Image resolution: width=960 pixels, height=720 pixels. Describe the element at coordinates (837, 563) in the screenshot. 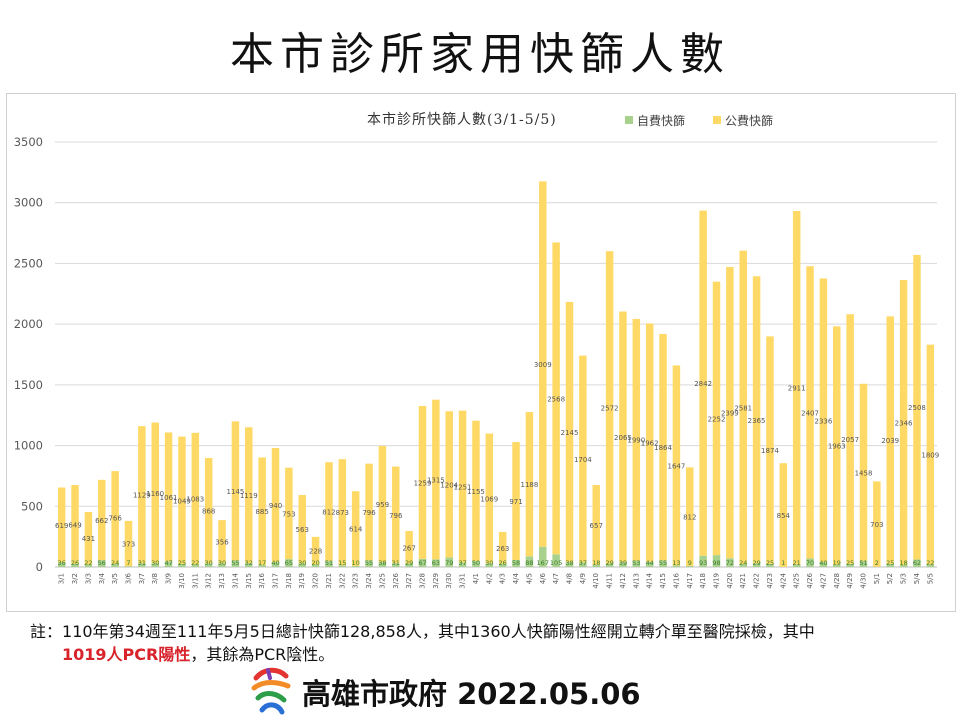

I see `data-label-self-pay: 19` at that location.